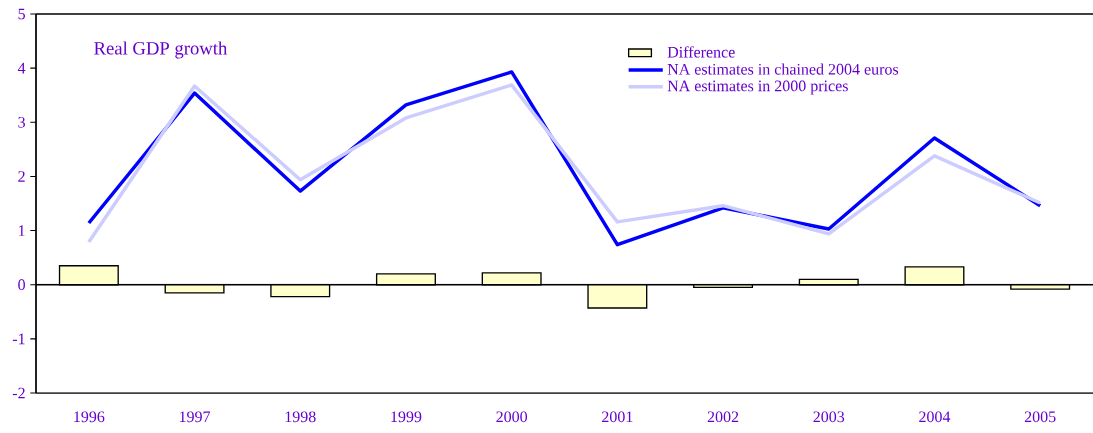 The height and width of the screenshot is (433, 1093). Describe the element at coordinates (161, 50) in the screenshot. I see `text: Real GDP growth` at that location.